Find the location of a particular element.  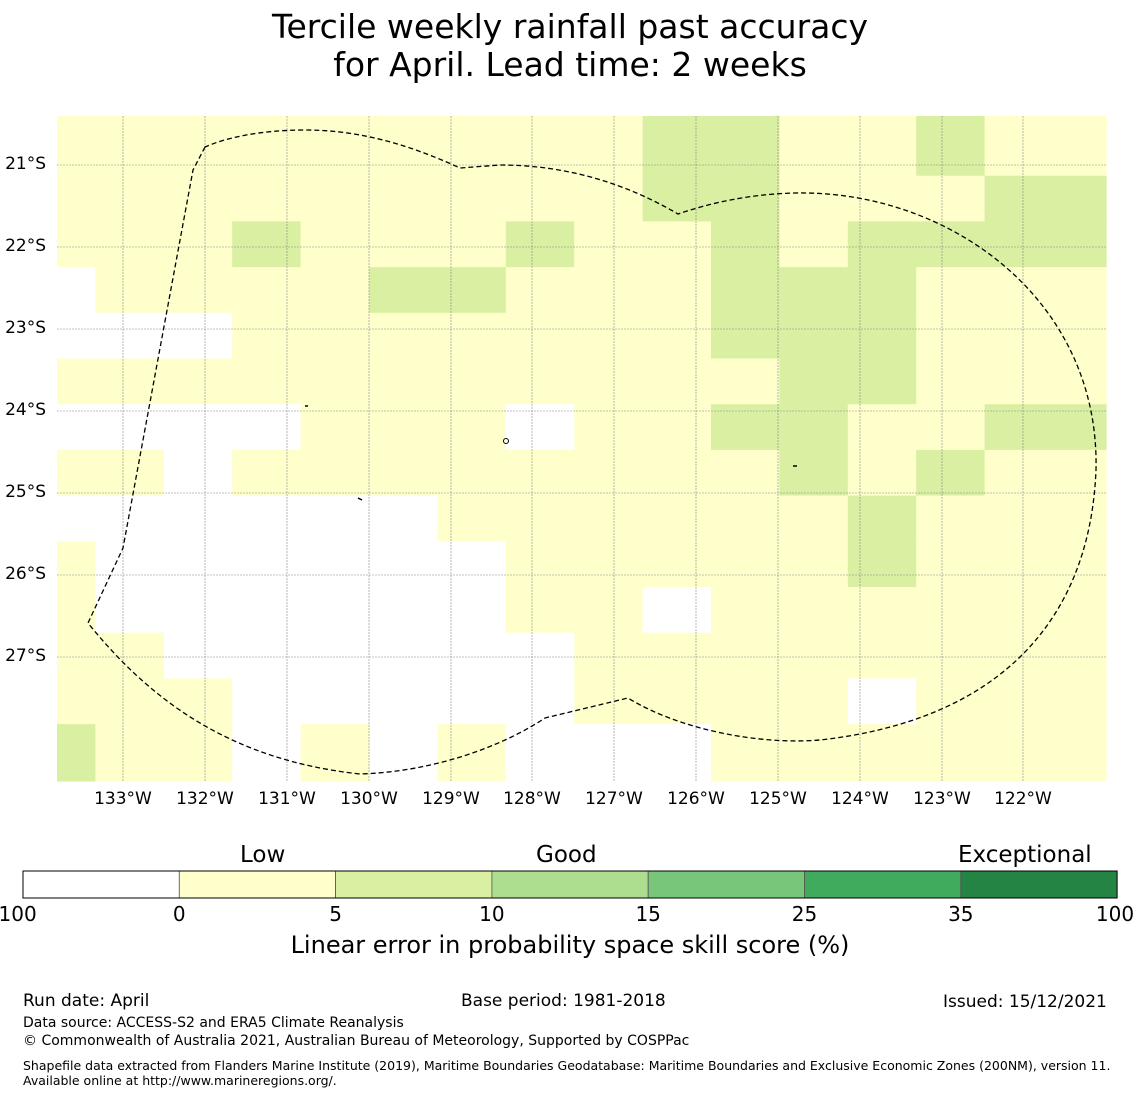

colorbar-tick-label: 25 is located at coordinates (804, 914).